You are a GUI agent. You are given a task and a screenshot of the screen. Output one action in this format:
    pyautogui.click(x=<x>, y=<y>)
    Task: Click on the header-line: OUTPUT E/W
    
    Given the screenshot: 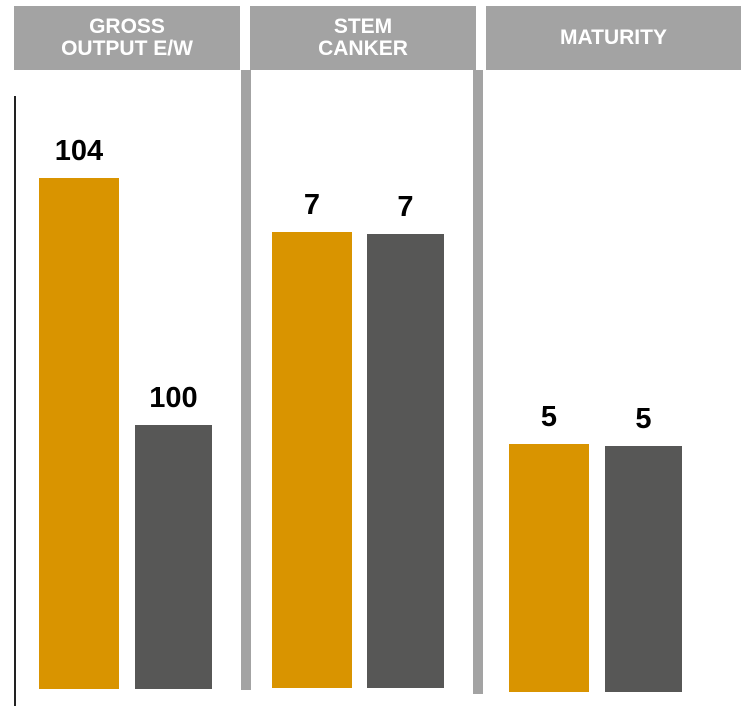 What is the action you would take?
    pyautogui.click(x=127, y=48)
    